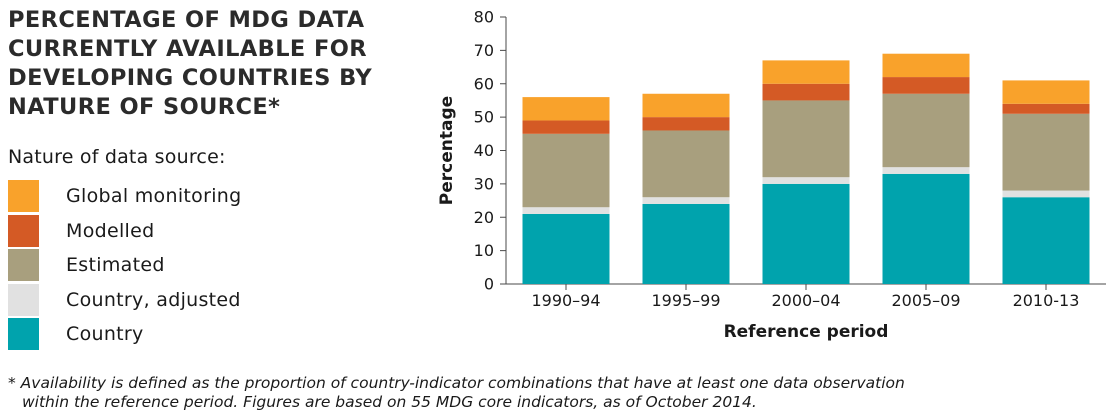 Image resolution: width=1120 pixels, height=418 pixels. Describe the element at coordinates (447, 150) in the screenshot. I see `y-axis-title: Percentage` at that location.